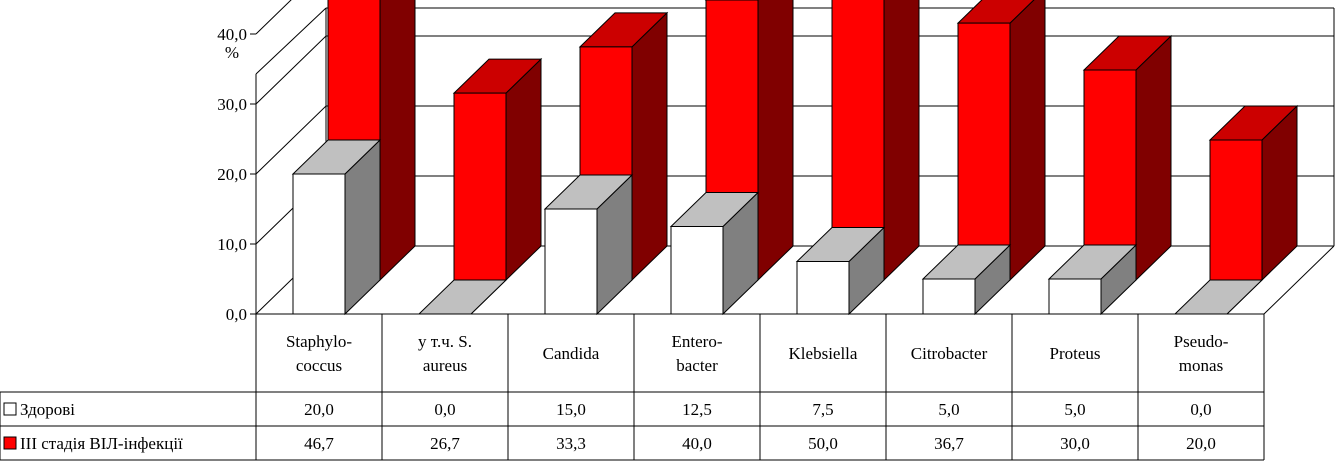 The width and height of the screenshot is (1335, 464). Describe the element at coordinates (571, 353) in the screenshot. I see `x-tick-label: Candida` at that location.